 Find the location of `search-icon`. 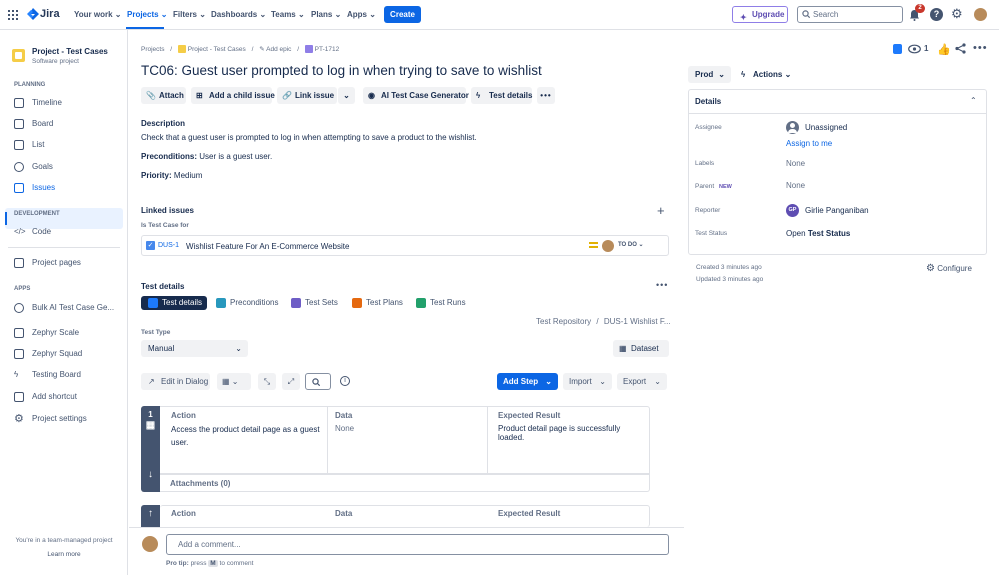

search-icon is located at coordinates (806, 14).